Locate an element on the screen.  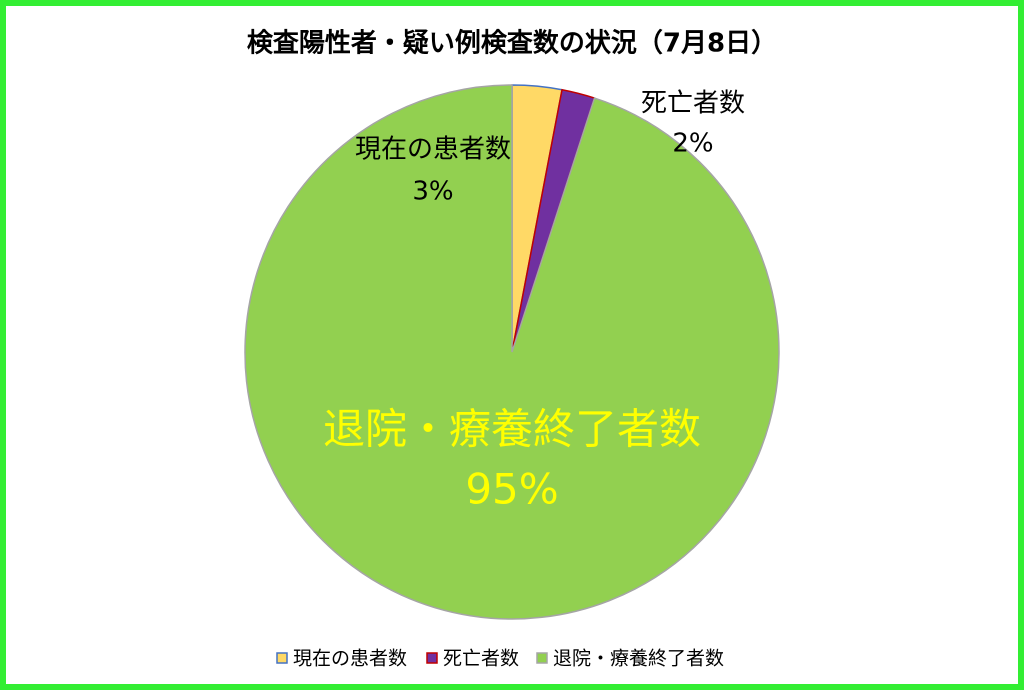
data-label-value: 95% is located at coordinates (511, 489).